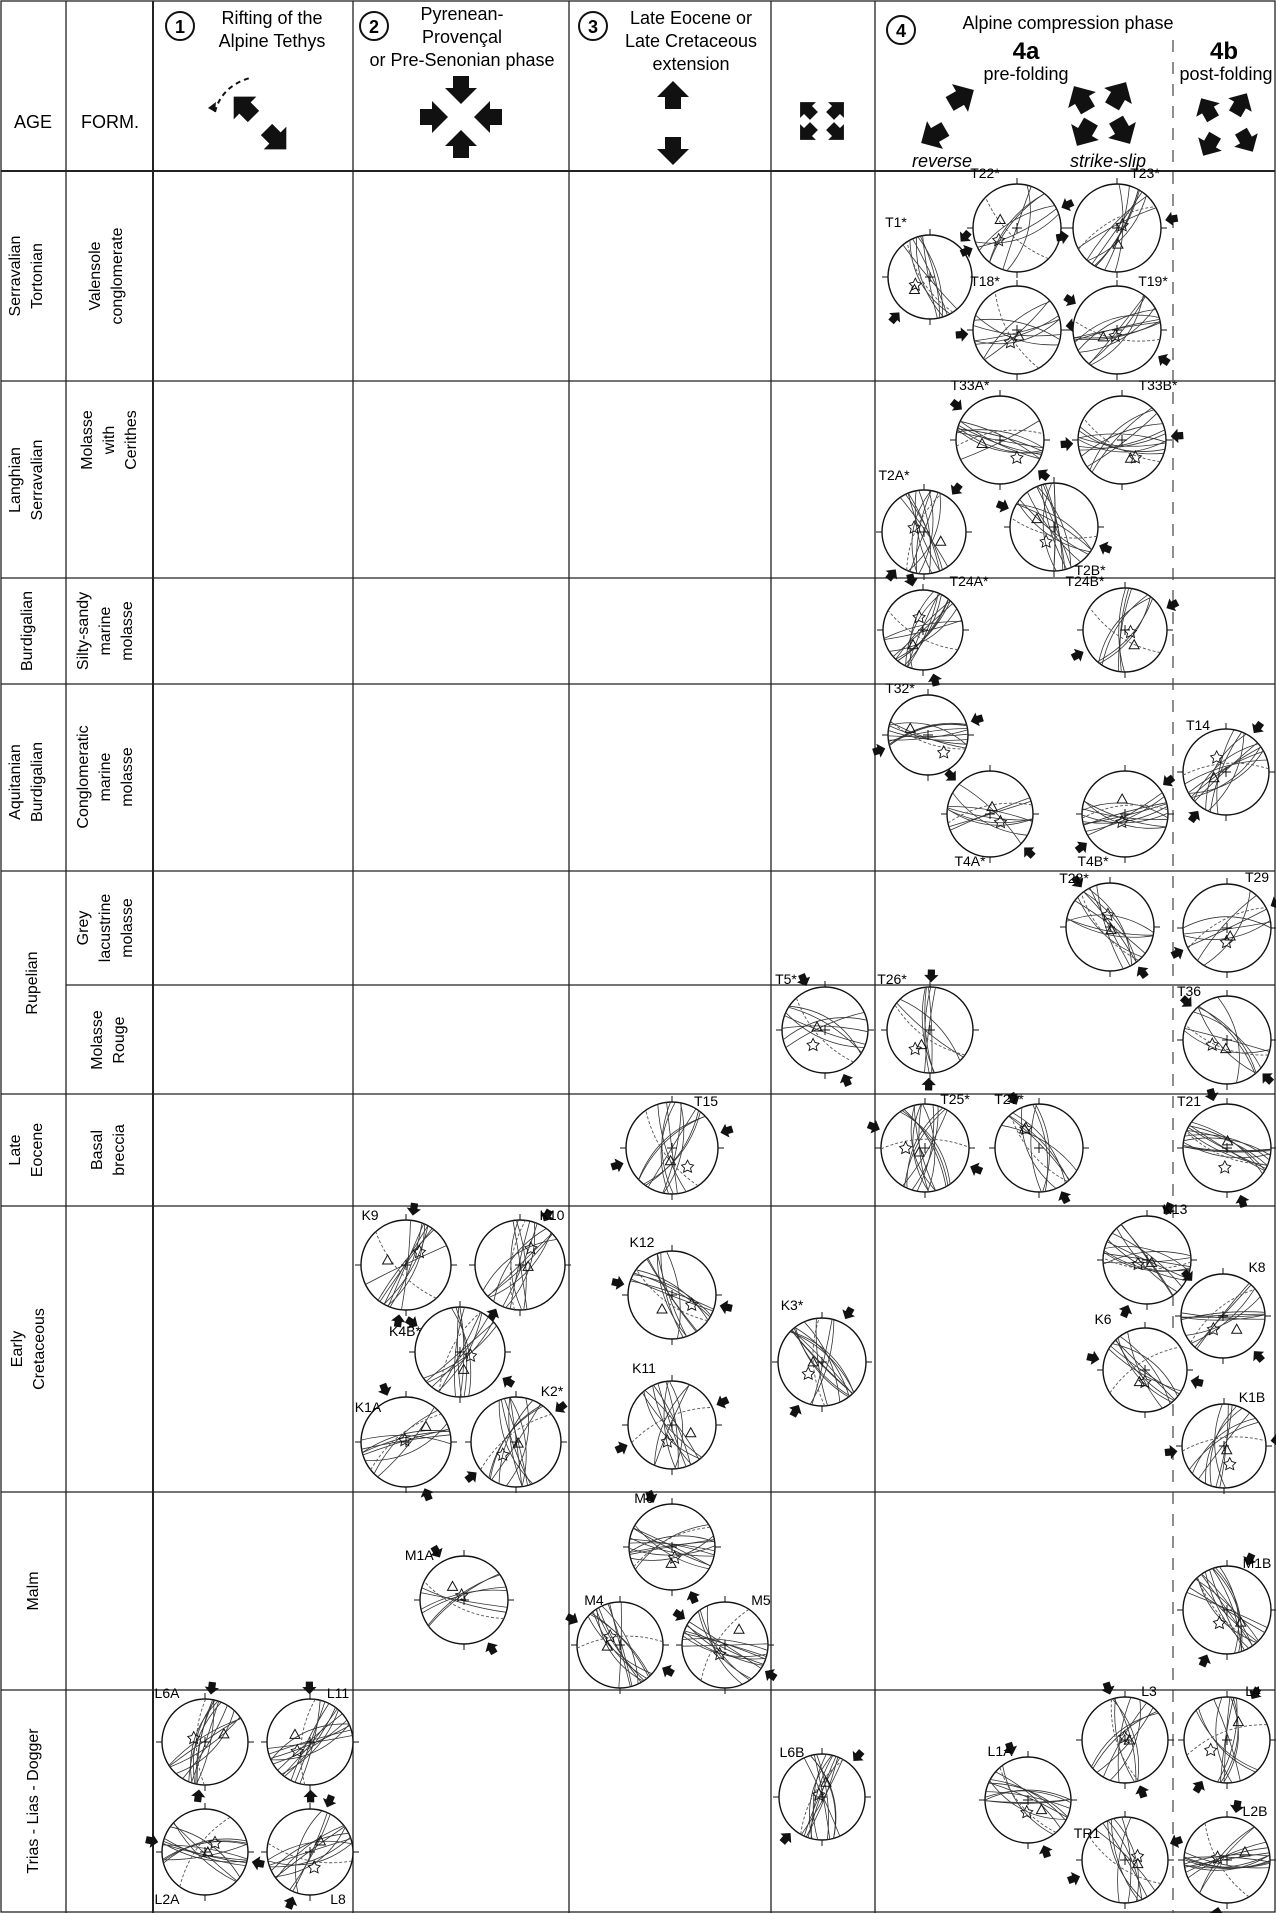 Image resolution: width=1276 pixels, height=1913 pixels. What do you see at coordinates (1025, 74) in the screenshot?
I see `sub-4a-label: pre-folding` at bounding box center [1025, 74].